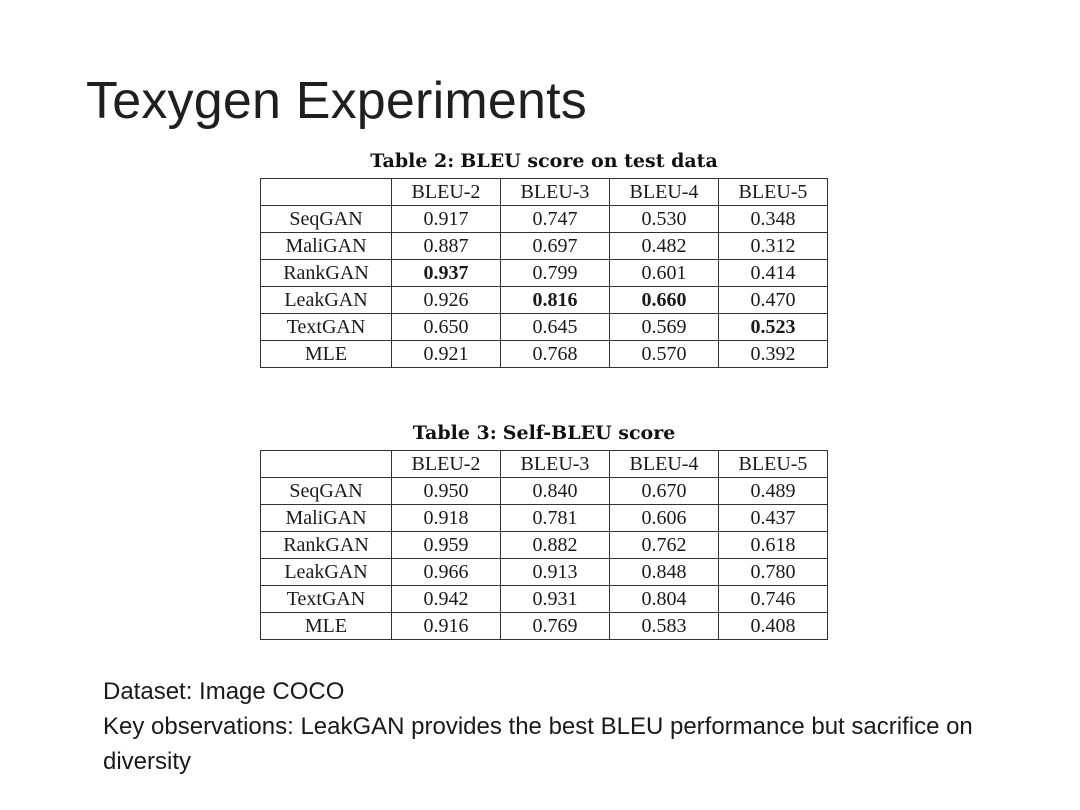 The width and height of the screenshot is (1080, 810). What do you see at coordinates (412, 161) in the screenshot?
I see `table-caption-label: Table 2:` at bounding box center [412, 161].